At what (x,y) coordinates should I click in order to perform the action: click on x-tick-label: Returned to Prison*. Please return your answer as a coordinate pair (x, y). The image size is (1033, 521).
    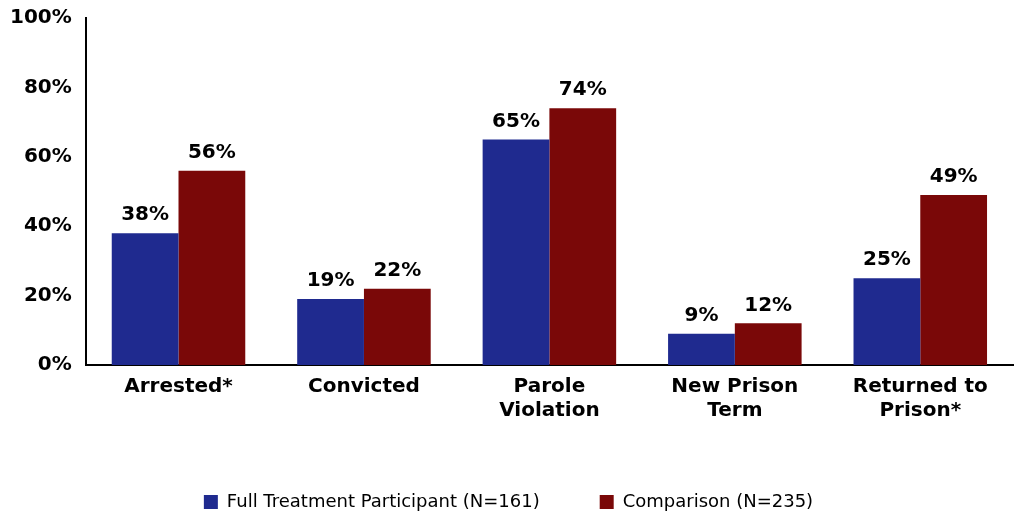
    Looking at the image, I should click on (920, 397).